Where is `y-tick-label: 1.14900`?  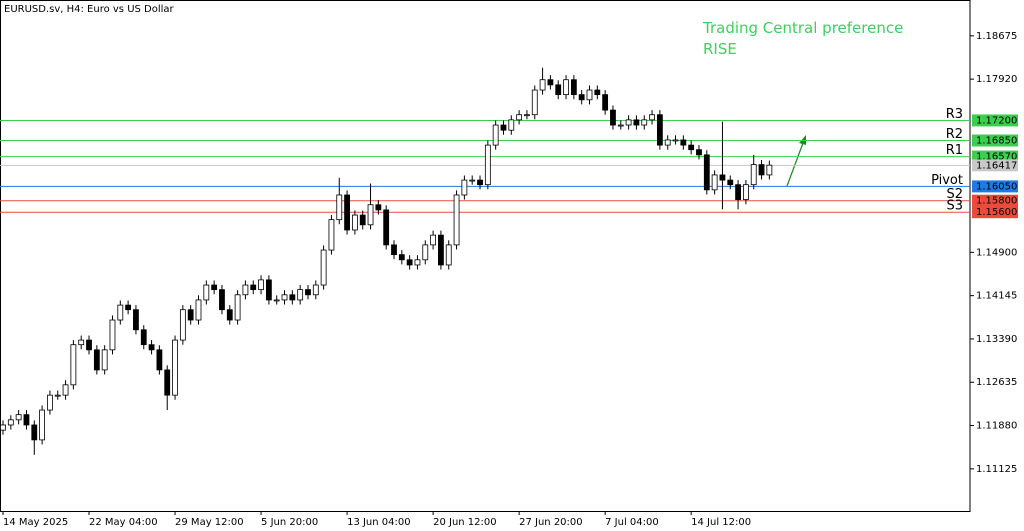 y-tick-label: 1.14900 is located at coordinates (996, 252).